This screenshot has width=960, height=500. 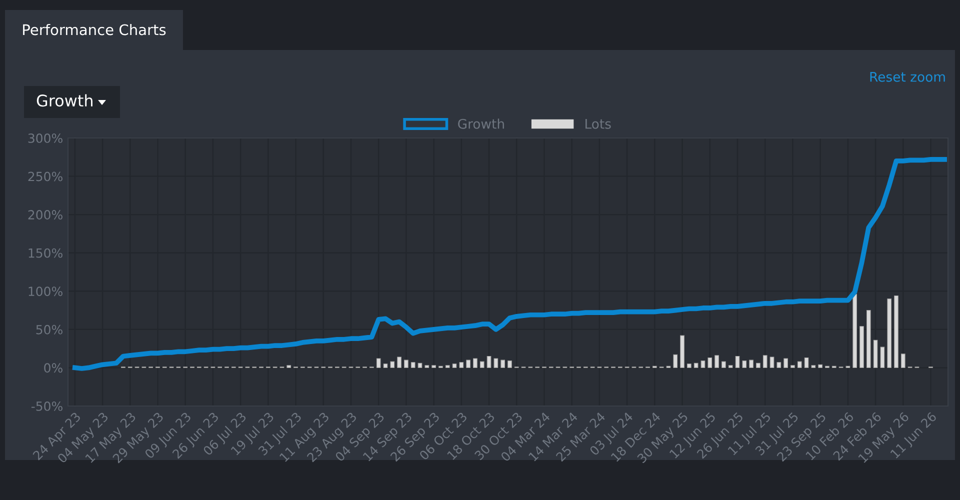 What do you see at coordinates (94, 30) in the screenshot?
I see `chart-title: Performance Charts` at bounding box center [94, 30].